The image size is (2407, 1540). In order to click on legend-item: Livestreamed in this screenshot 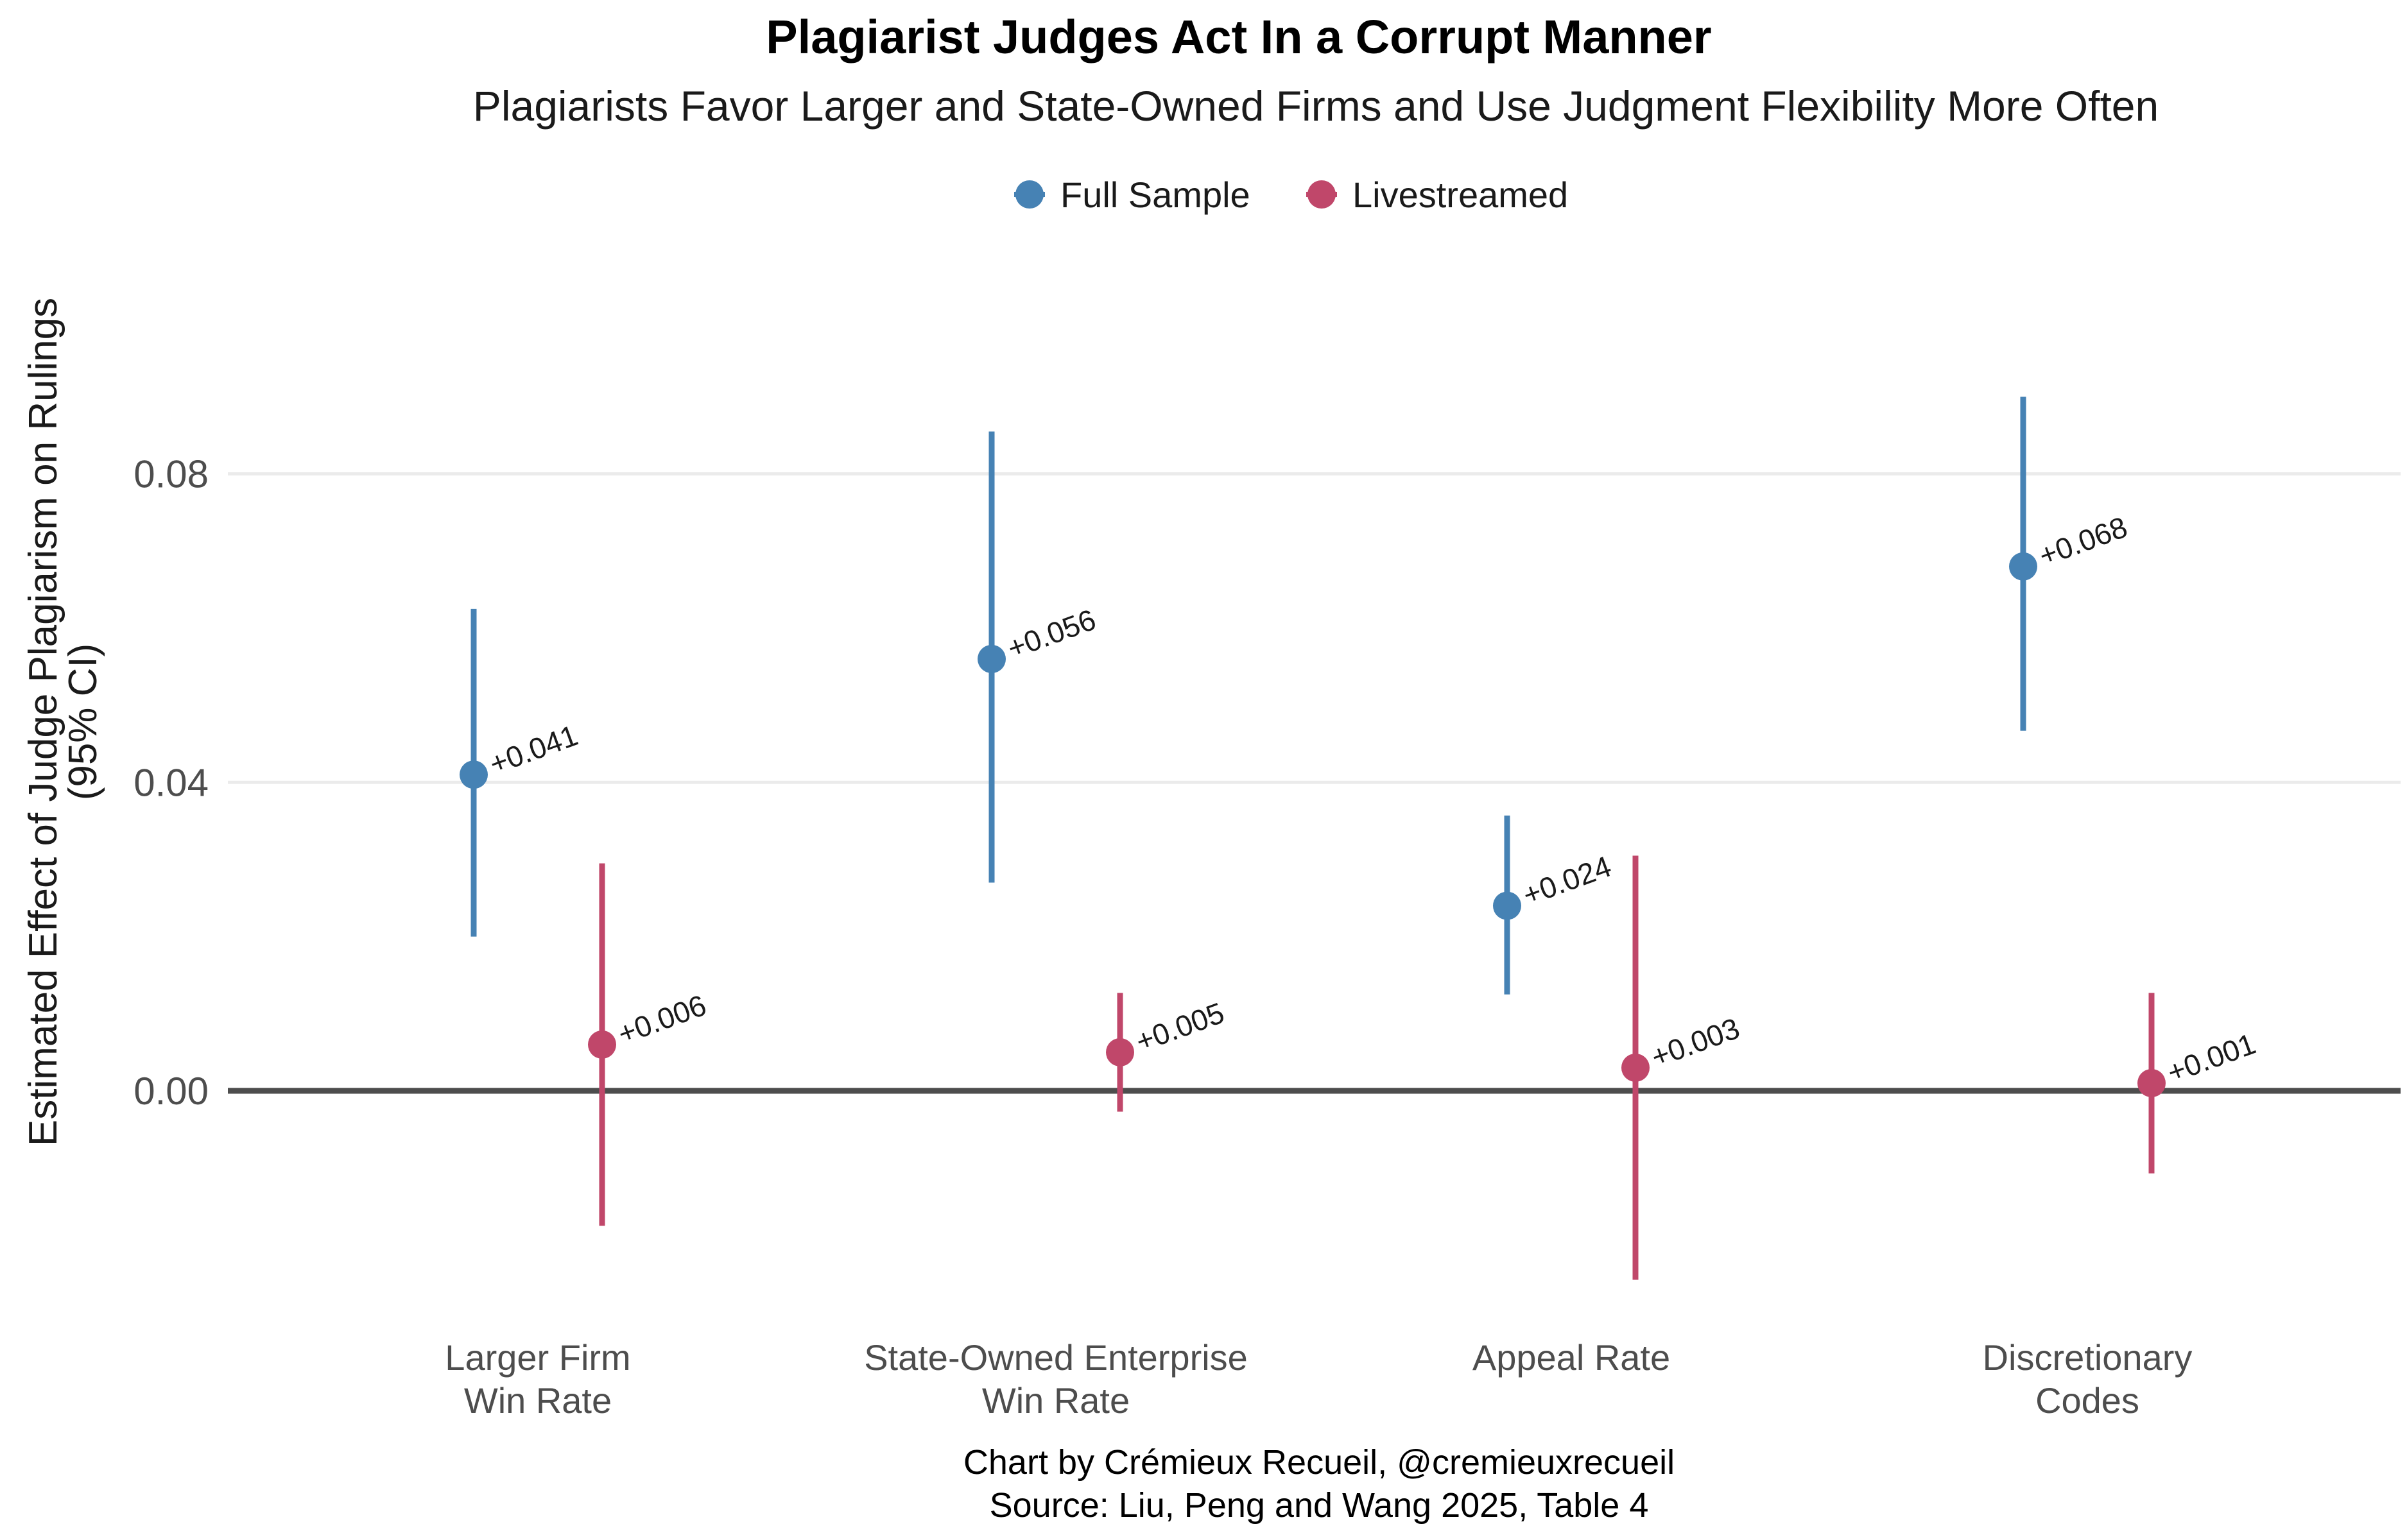, I will do `click(1437, 195)`.